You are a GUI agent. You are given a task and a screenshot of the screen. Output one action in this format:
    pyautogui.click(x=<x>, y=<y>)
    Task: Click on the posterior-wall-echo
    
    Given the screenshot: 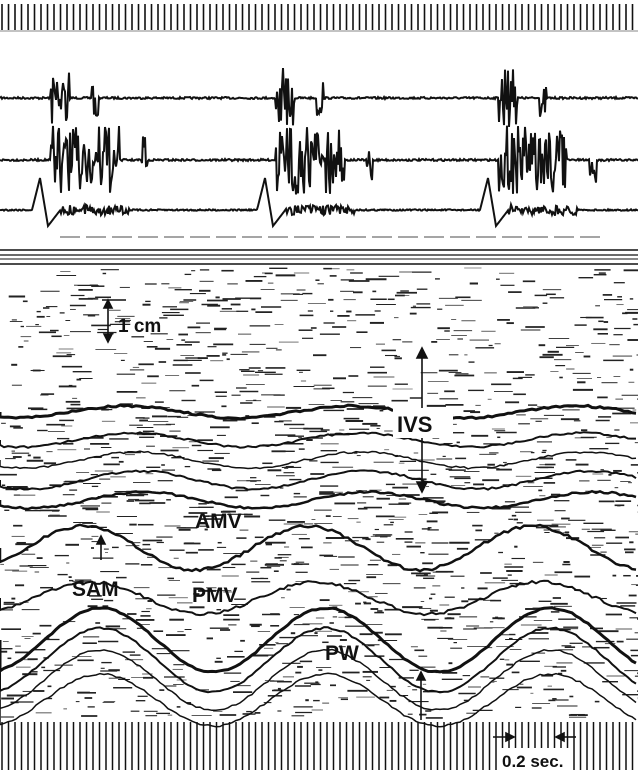 What is the action you would take?
    pyautogui.click(x=318, y=640)
    